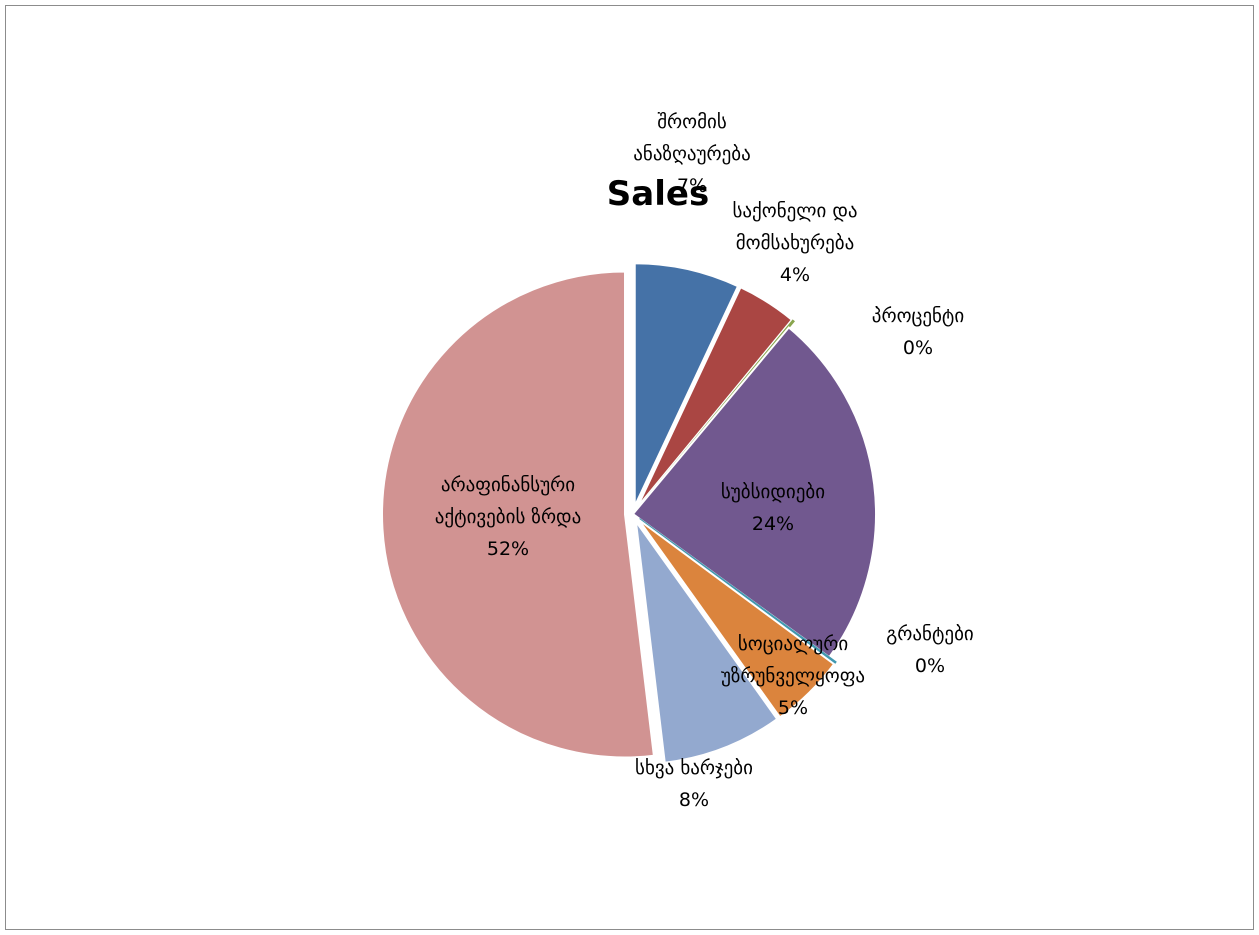 This screenshot has width=1259, height=935. I want to click on data-label-category: გრანტები, so click(930, 634).